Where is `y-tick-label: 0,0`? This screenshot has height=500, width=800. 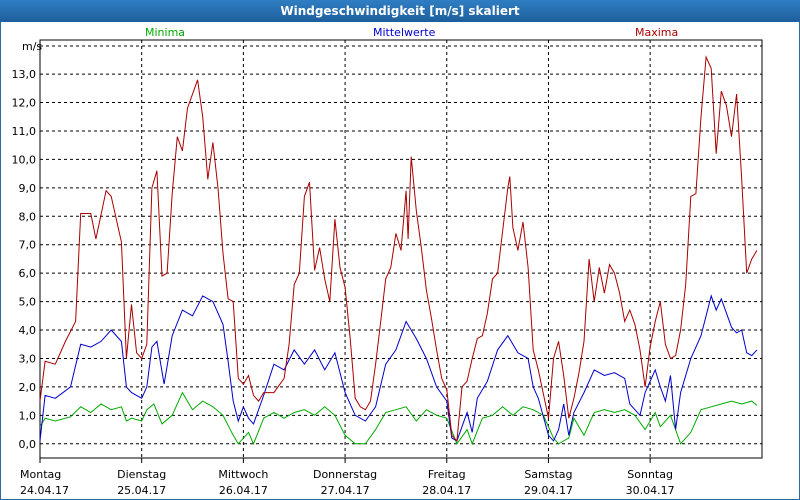
y-tick-label: 0,0 is located at coordinates (28, 444).